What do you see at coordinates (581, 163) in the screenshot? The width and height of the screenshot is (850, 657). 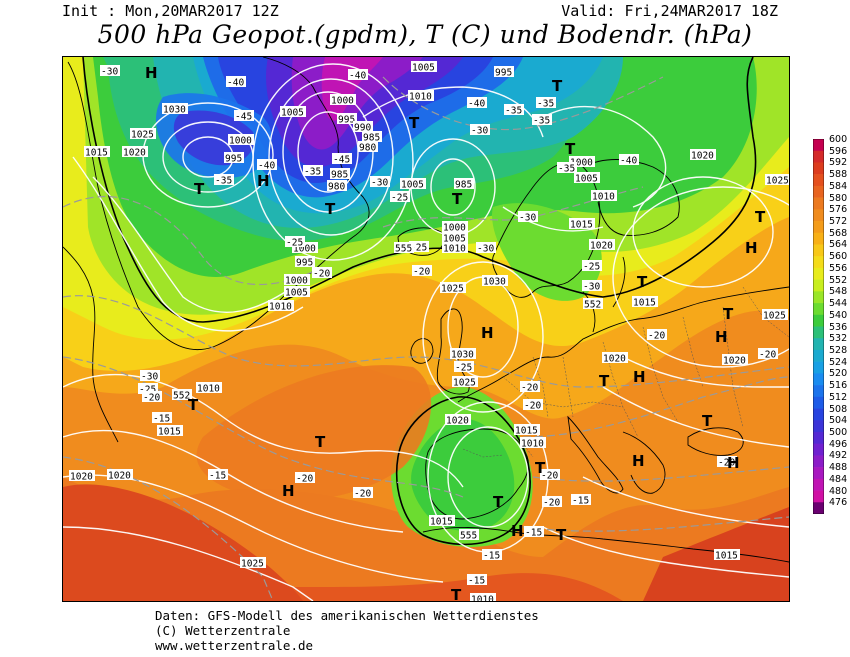 I see `svg-text: 1000` at bounding box center [581, 163].